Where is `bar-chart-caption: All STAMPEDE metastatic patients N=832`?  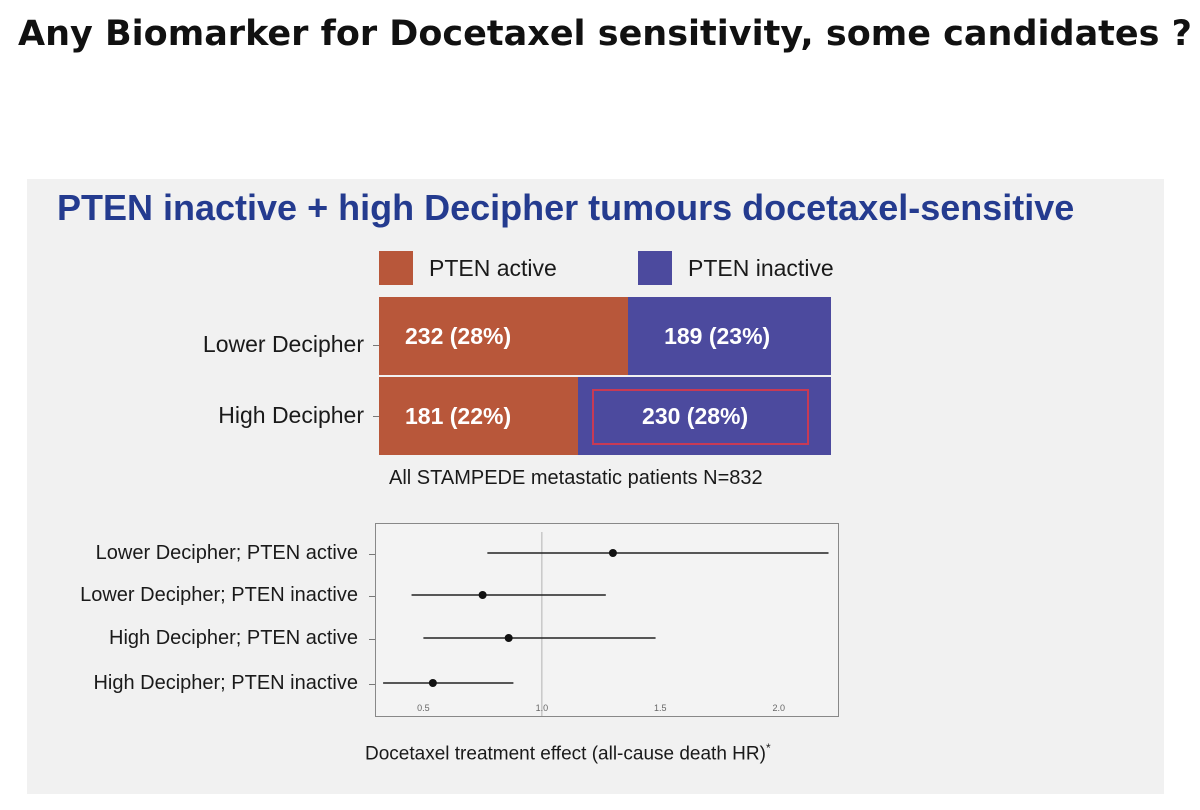
bar-chart-caption: All STAMPEDE metastatic patients N=832 is located at coordinates (576, 478).